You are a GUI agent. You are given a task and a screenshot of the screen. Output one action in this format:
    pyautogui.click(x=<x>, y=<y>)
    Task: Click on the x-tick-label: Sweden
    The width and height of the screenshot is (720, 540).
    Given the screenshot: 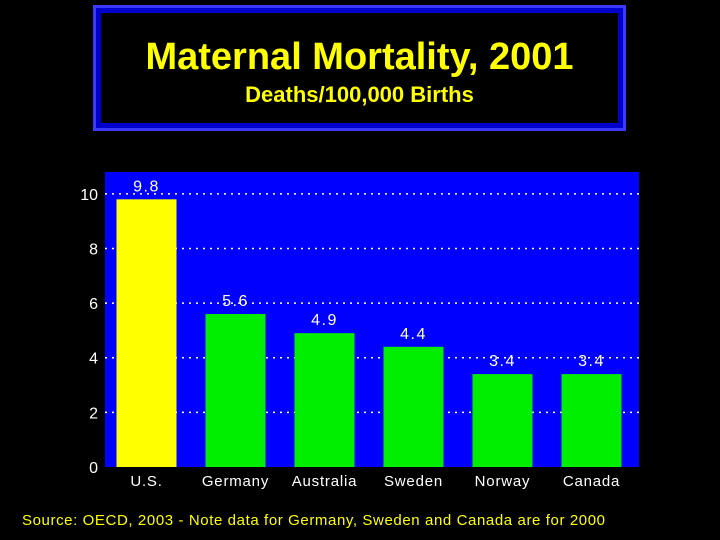 What is the action you would take?
    pyautogui.click(x=413, y=481)
    